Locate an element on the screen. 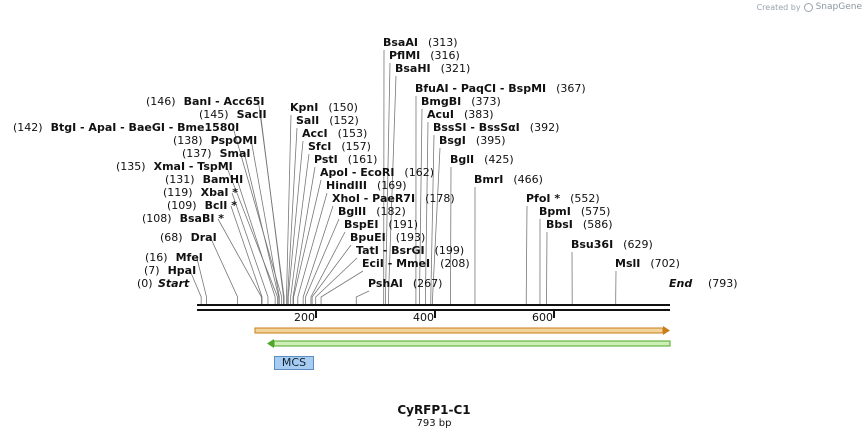  site-label-ecii-mmei: EciI - MmeI (208) is located at coordinates (416, 263).